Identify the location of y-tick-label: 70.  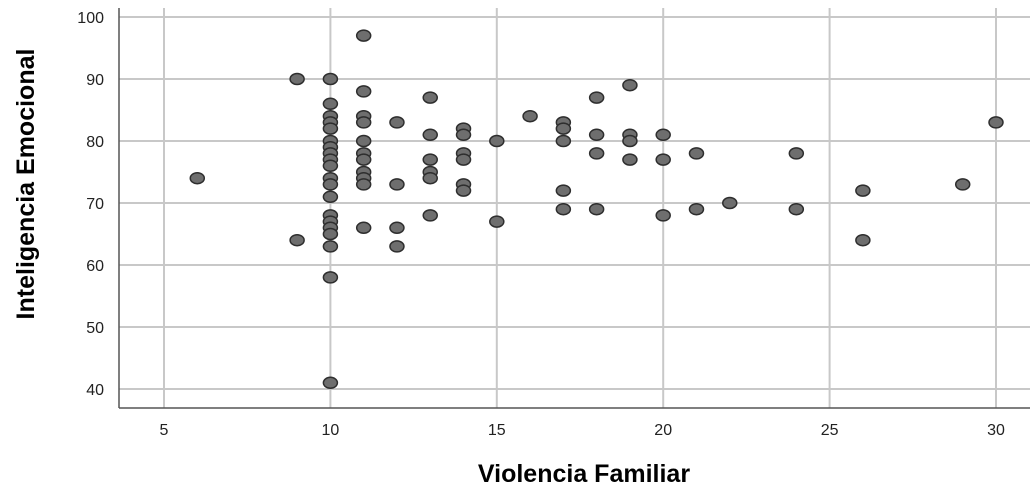
(95, 204).